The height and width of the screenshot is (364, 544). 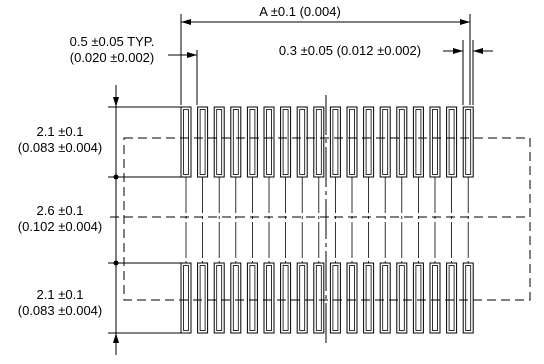 I want to click on dimension-label: A ±0.1 (0.004), so click(x=300, y=11).